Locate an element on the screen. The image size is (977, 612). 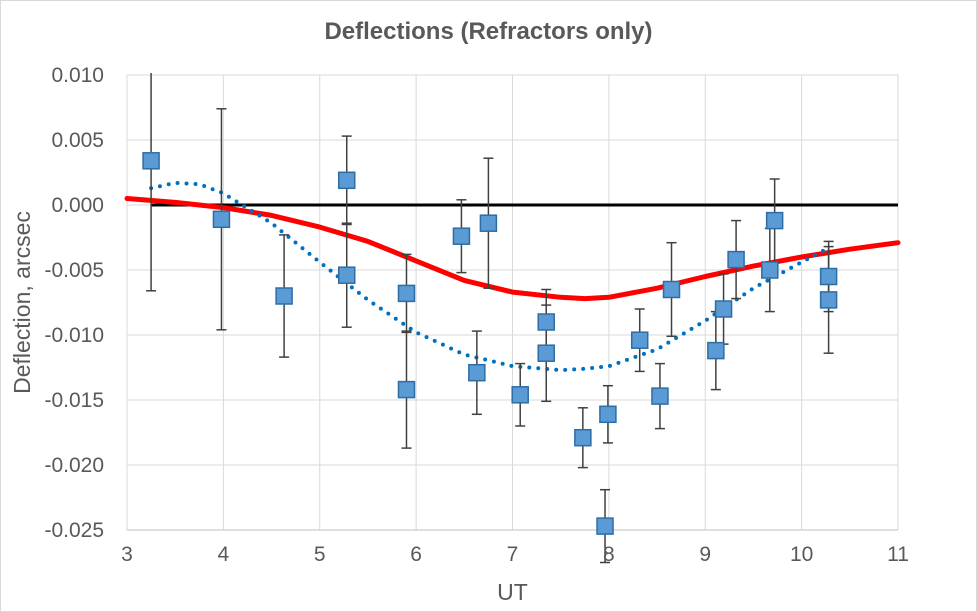
x-tick-label: 6 is located at coordinates (416, 554).